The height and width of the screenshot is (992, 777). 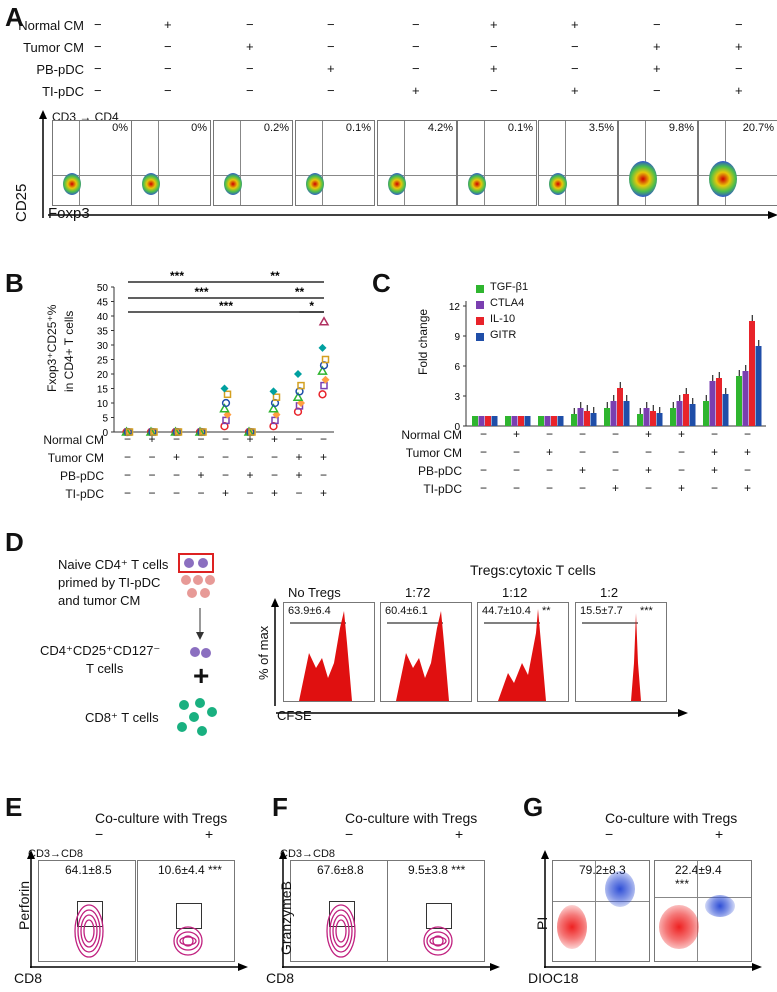 What do you see at coordinates (437, 870) in the screenshot?
I see `flow-plot-value: 9.5±3.8 ***` at bounding box center [437, 870].